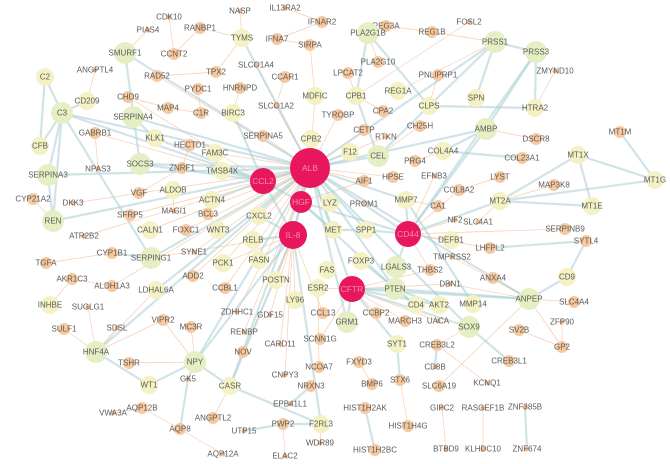 Image resolution: width=670 pixels, height=464 pixels. I want to click on node-ccl13: CCL13, so click(323, 313).